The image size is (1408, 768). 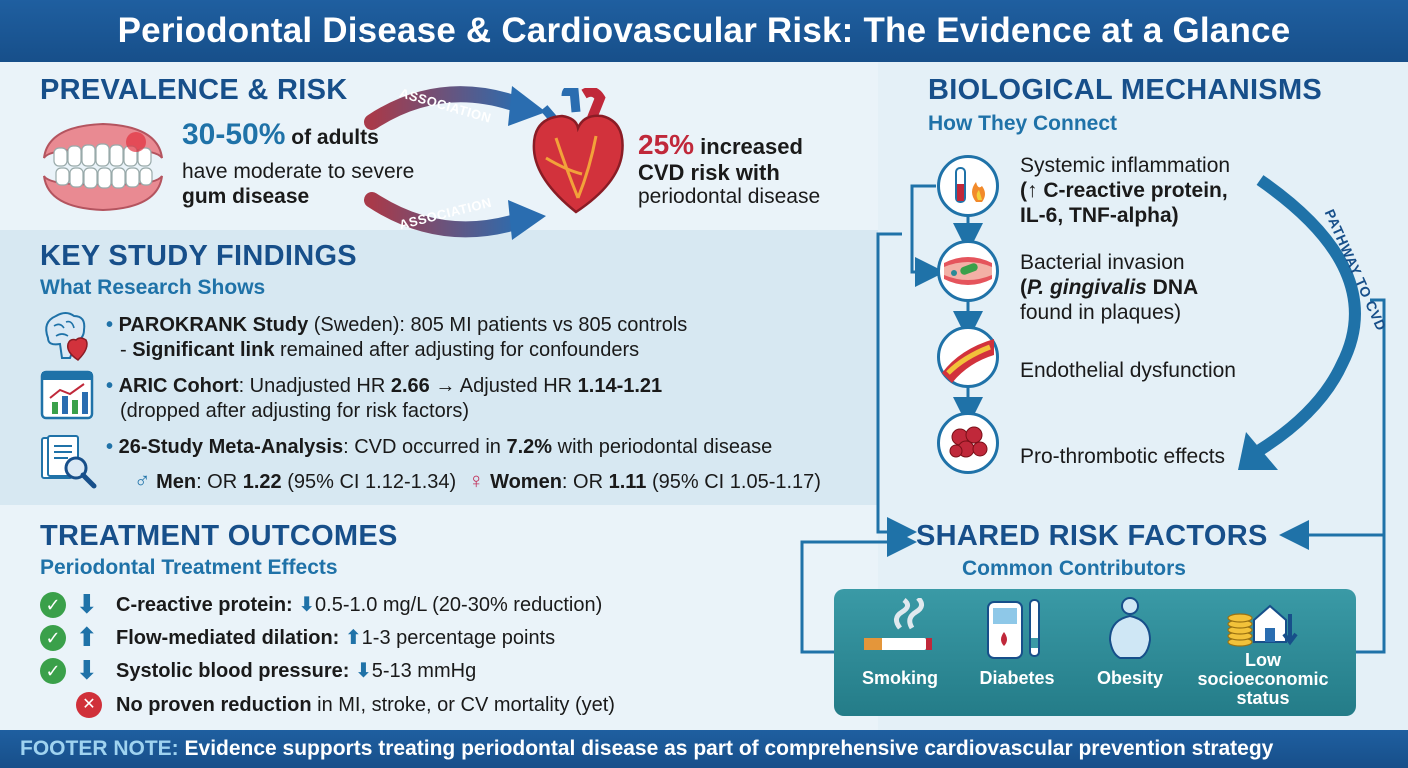 What do you see at coordinates (69, 462) in the screenshot?
I see `document-magnifier-icon` at bounding box center [69, 462].